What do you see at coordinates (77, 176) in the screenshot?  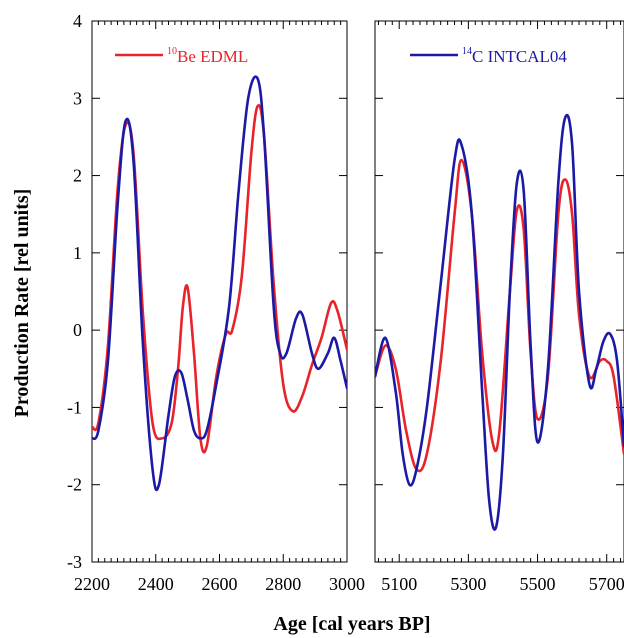 I see `y-tick-label: 2` at bounding box center [77, 176].